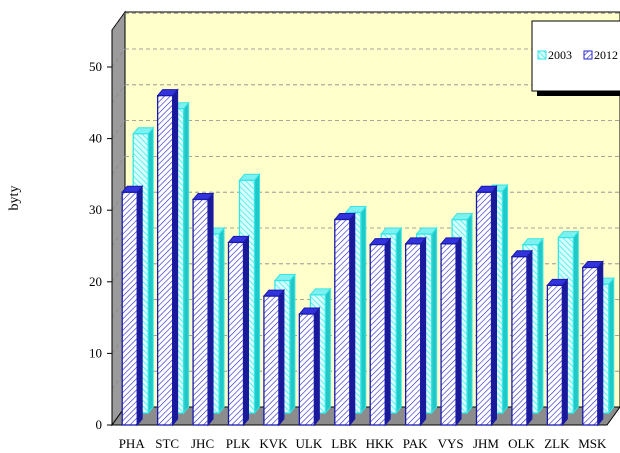 This screenshot has width=620, height=453. What do you see at coordinates (273, 443) in the screenshot?
I see `x-tick-label: KVK` at bounding box center [273, 443].